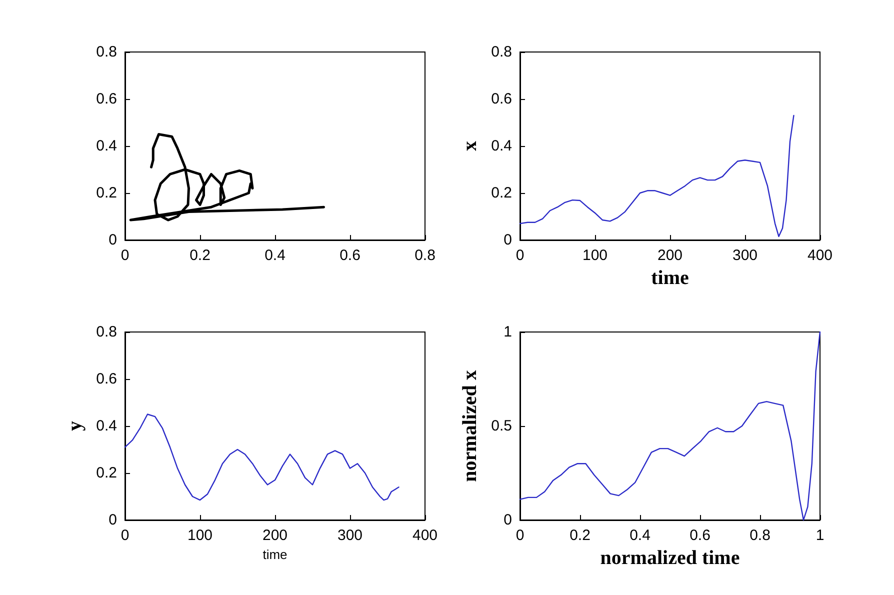 The height and width of the screenshot is (595, 894). What do you see at coordinates (501, 426) in the screenshot?
I see `y-tick-label: 0.5` at bounding box center [501, 426].